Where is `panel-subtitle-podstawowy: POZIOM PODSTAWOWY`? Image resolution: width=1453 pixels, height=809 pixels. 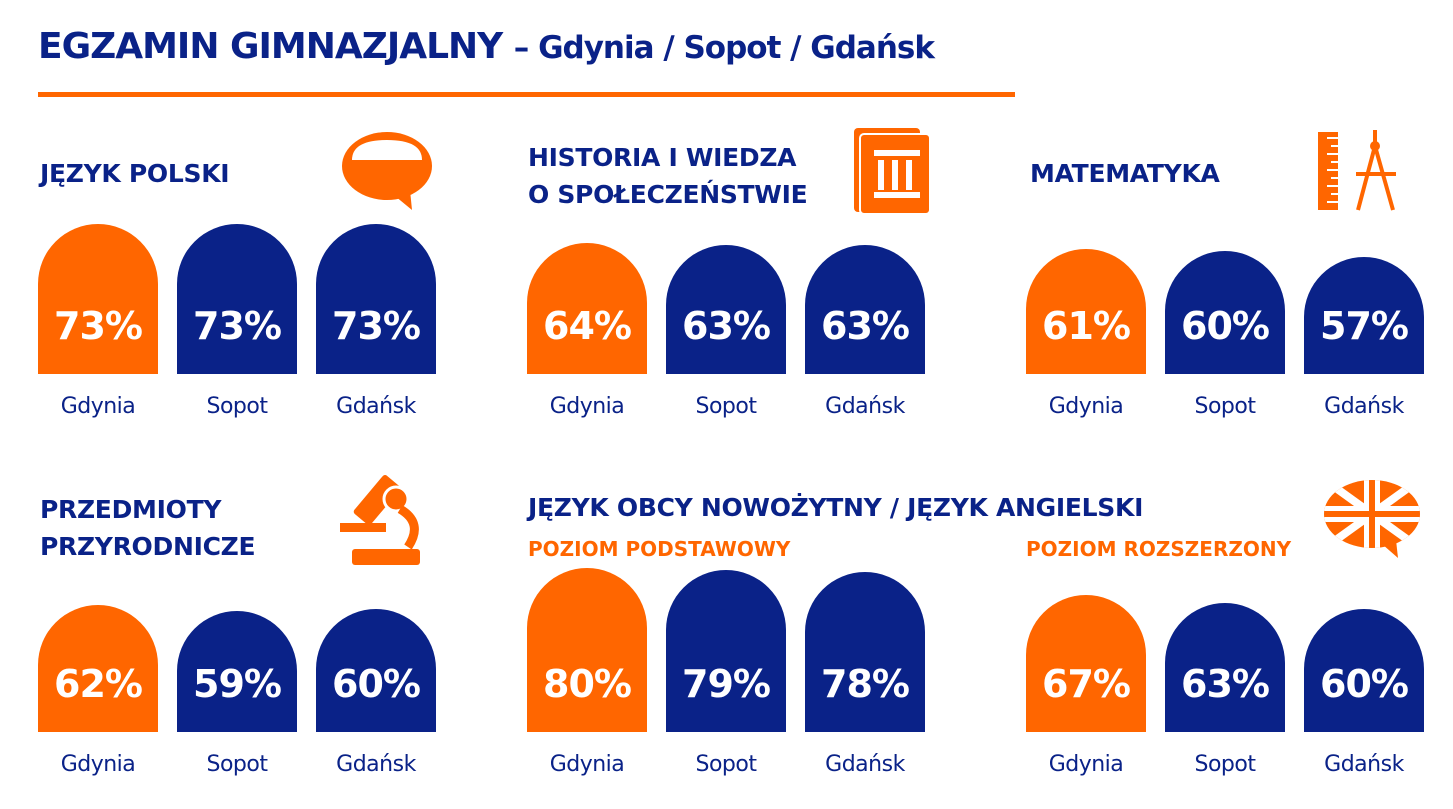
panel-subtitle-podstawowy: POZIOM PODSTAWOWY is located at coordinates (659, 549).